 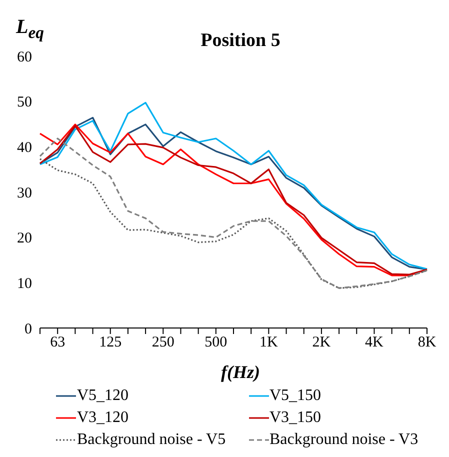 What do you see at coordinates (216, 342) in the screenshot?
I see `x-tick-label: 500` at bounding box center [216, 342].